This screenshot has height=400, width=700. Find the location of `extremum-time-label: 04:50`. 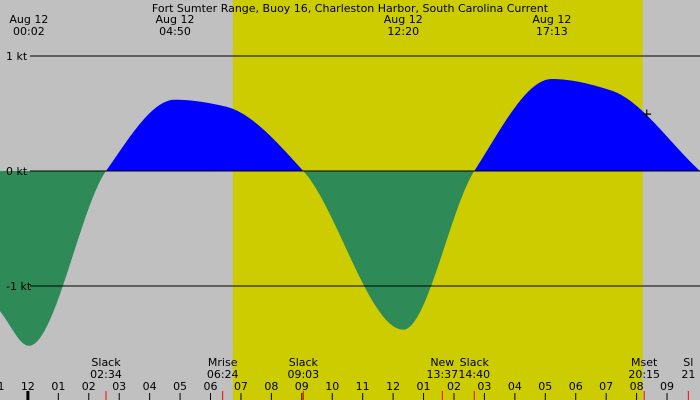

extremum-time-label: 04:50 is located at coordinates (175, 31).